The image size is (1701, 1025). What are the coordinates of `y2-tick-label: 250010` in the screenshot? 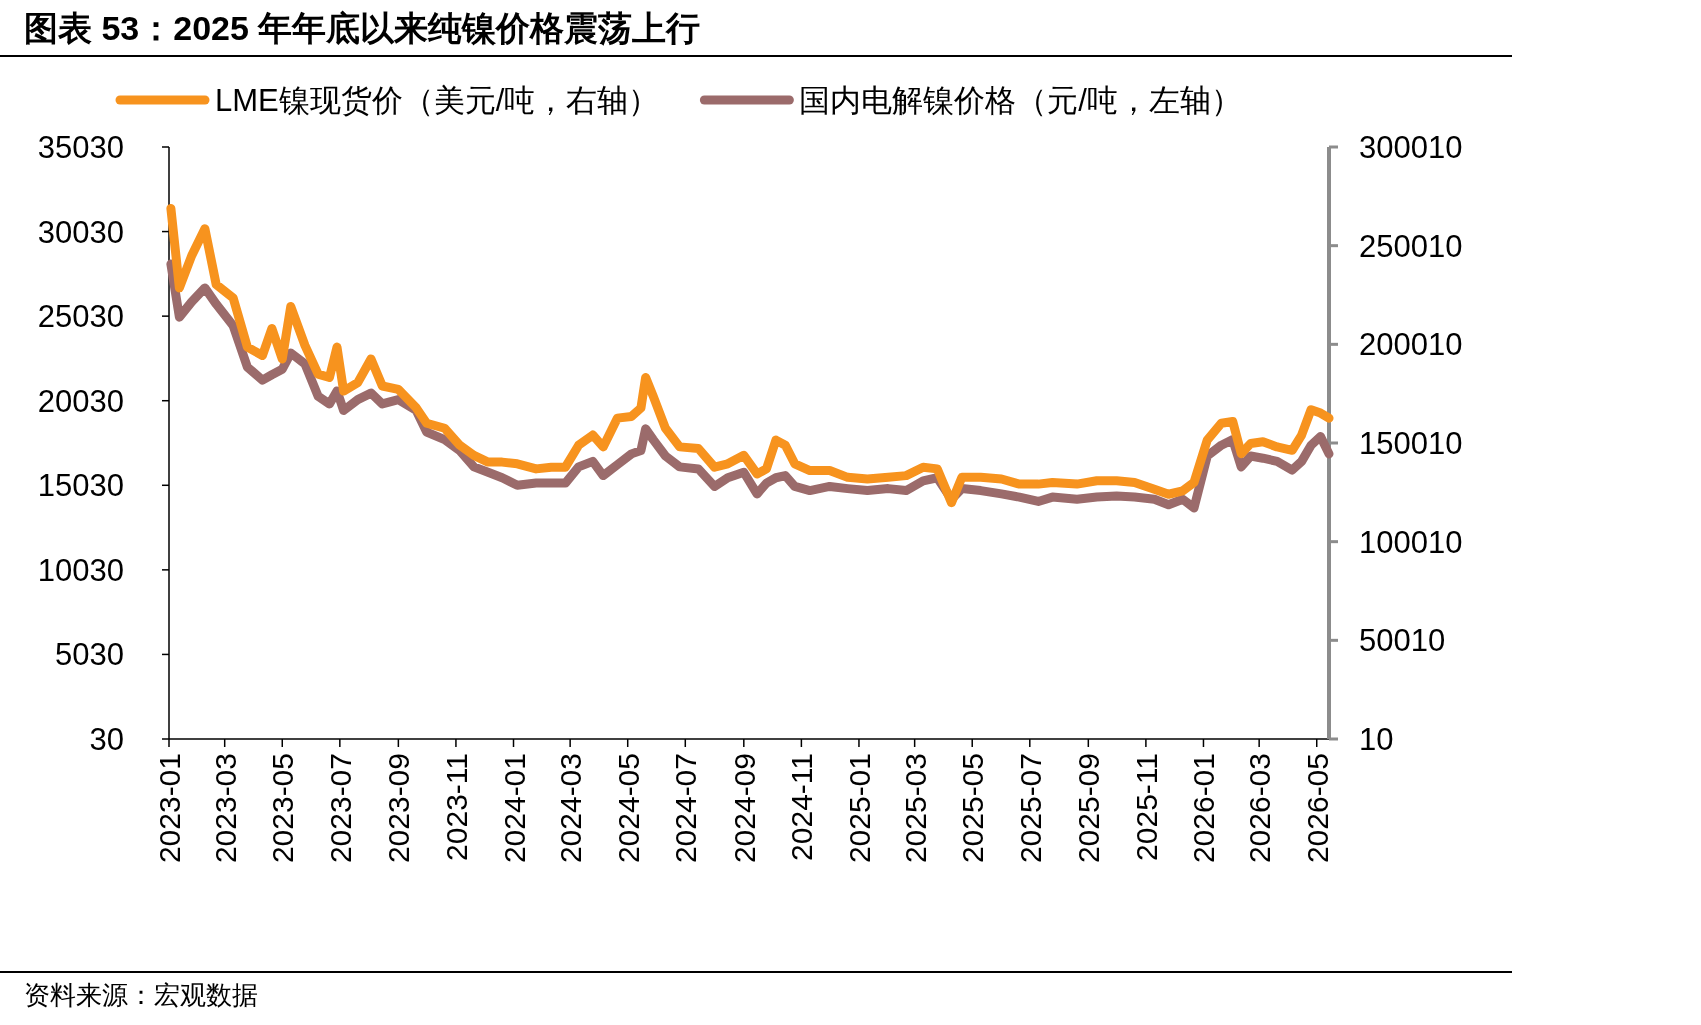 It's located at (1411, 246).